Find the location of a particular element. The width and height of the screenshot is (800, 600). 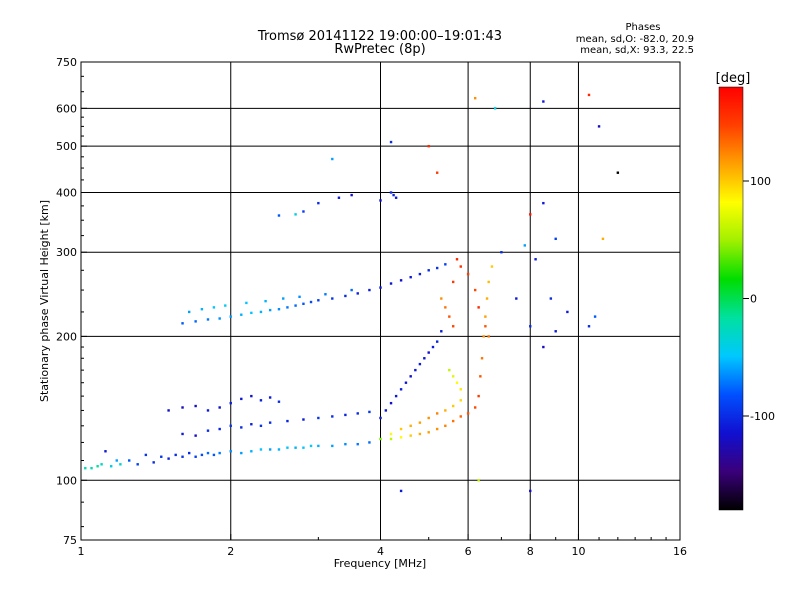

colorbar-label: [deg] is located at coordinates (733, 78).